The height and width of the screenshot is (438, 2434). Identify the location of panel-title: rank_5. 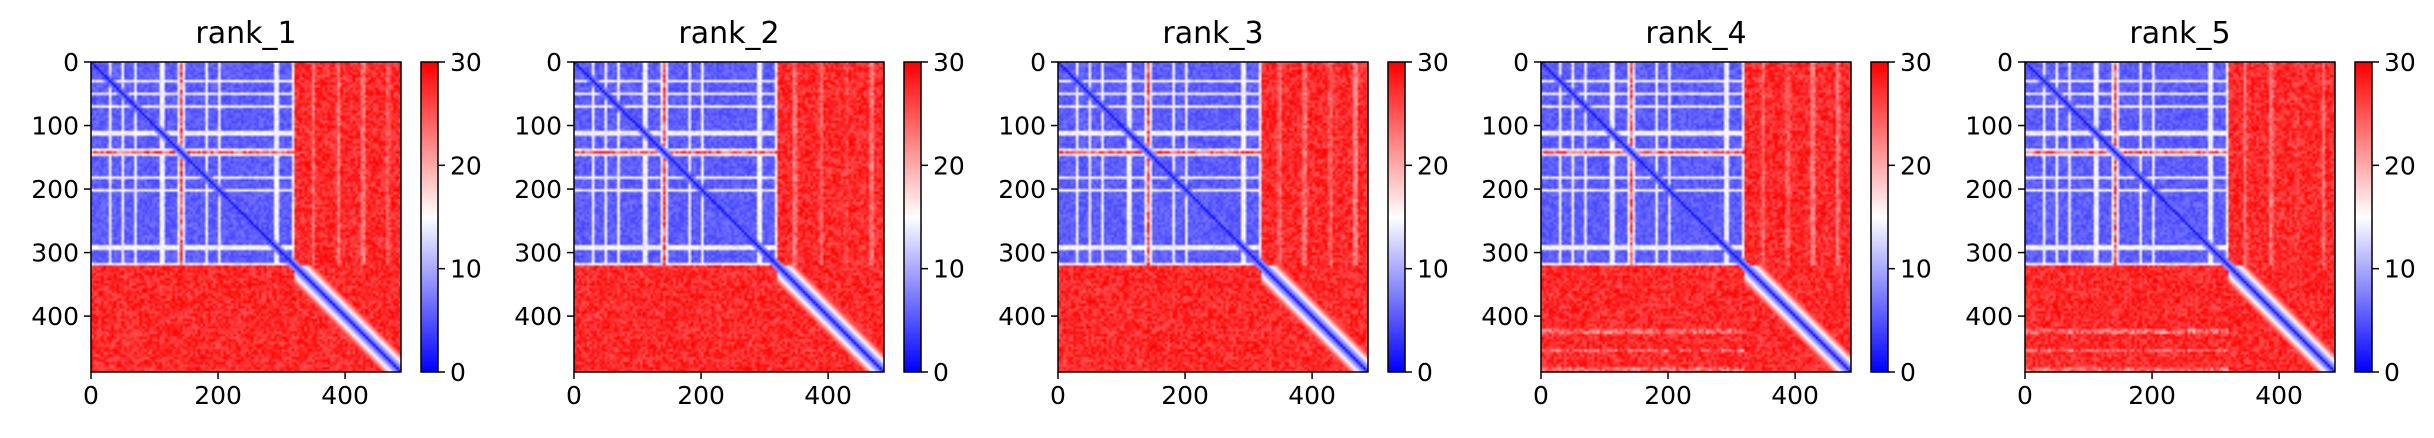
(2179, 33).